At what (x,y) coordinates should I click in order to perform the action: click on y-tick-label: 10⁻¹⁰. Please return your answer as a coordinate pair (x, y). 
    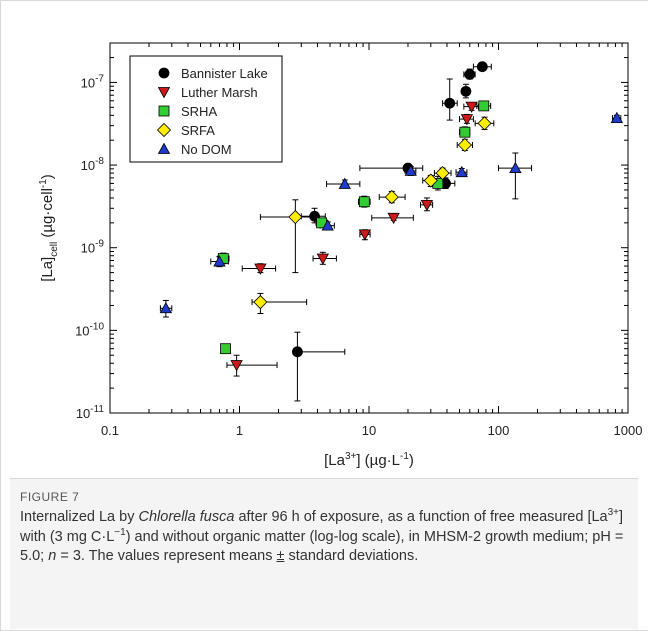
    Looking at the image, I should click on (89, 329).